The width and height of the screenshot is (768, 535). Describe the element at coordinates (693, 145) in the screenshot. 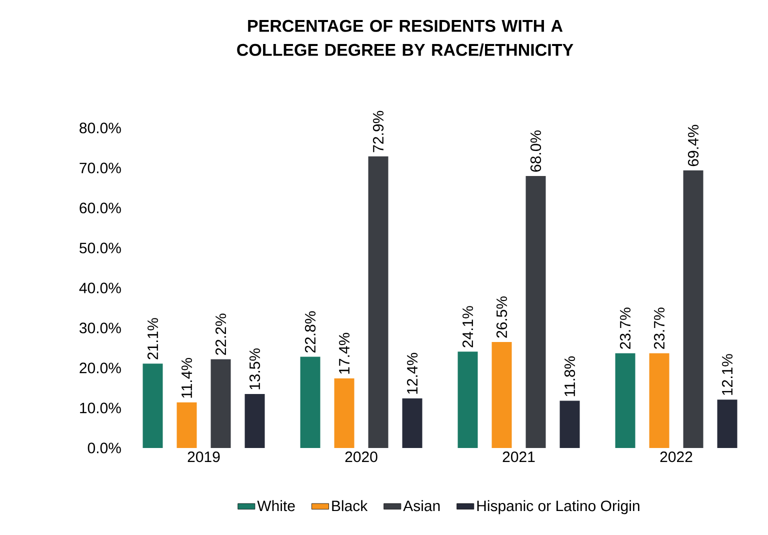

I see `data-label: 69.4%` at that location.